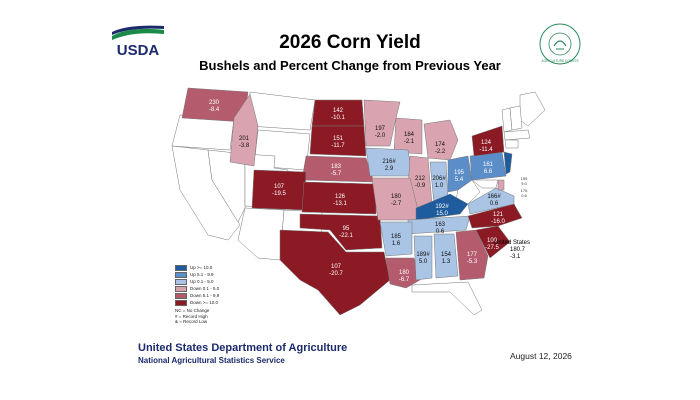  Describe the element at coordinates (336, 167) in the screenshot. I see `state-label-ne-yield: 183` at that location.